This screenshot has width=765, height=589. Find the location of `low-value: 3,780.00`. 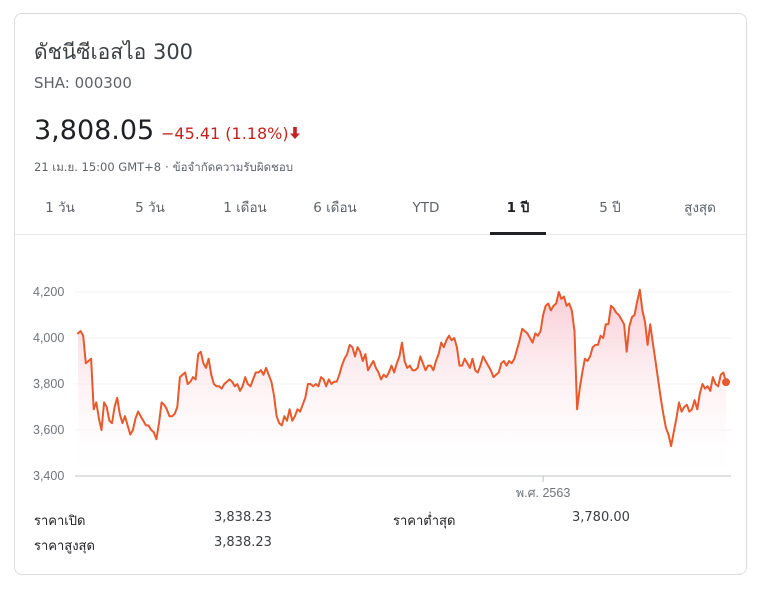

low-value: 3,780.00 is located at coordinates (601, 517).